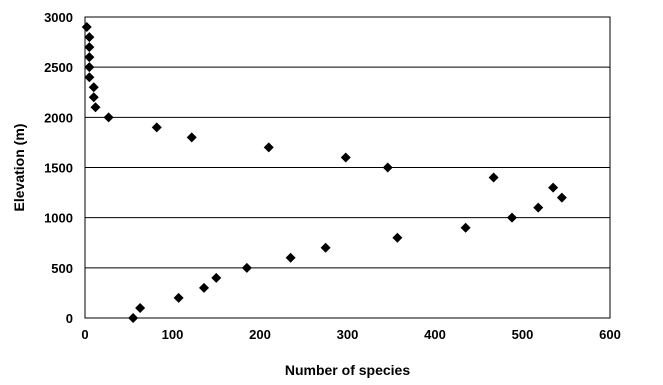  What do you see at coordinates (84, 334) in the screenshot?
I see `x-tick-label: 0` at bounding box center [84, 334].